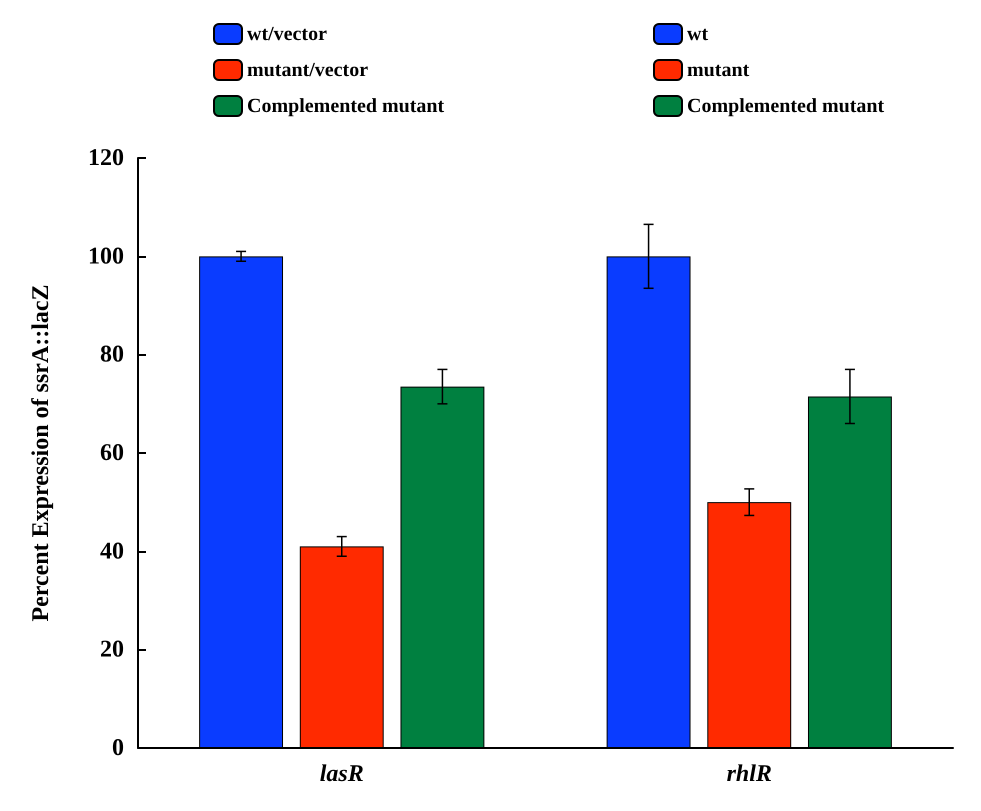 This screenshot has width=981, height=811. I want to click on legend-label: mutant, so click(718, 70).